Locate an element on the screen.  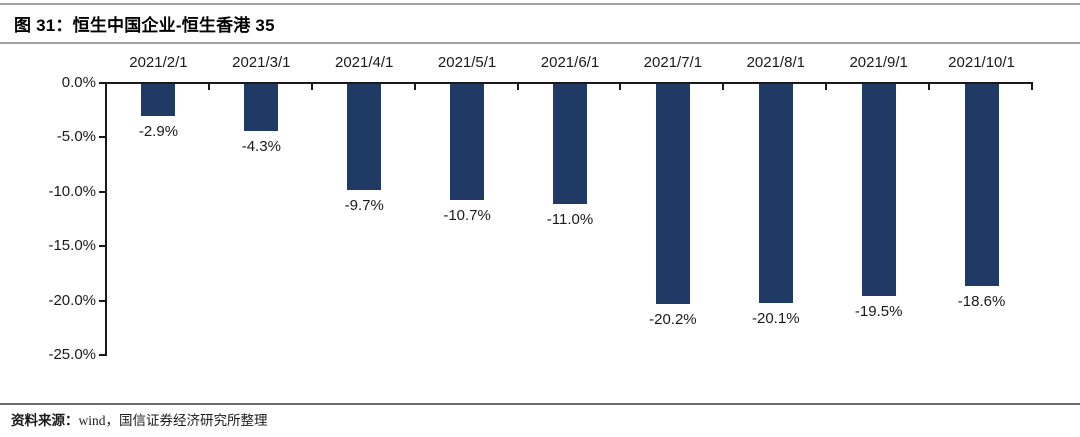
bar-value-label: -20.1% is located at coordinates (776, 318).